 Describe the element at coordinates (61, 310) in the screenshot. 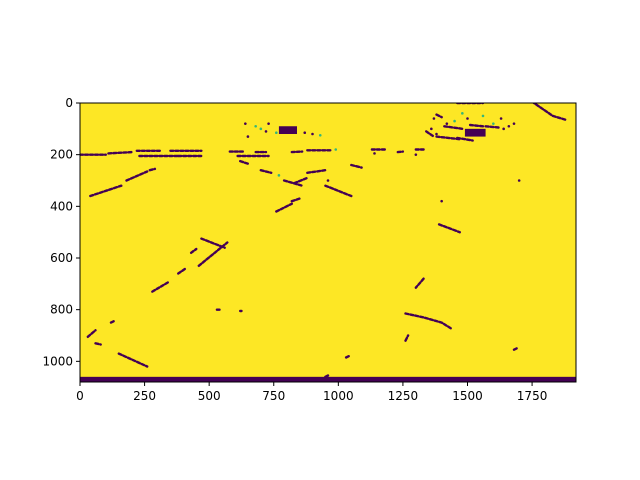

I see `y-tick-label: 800` at that location.